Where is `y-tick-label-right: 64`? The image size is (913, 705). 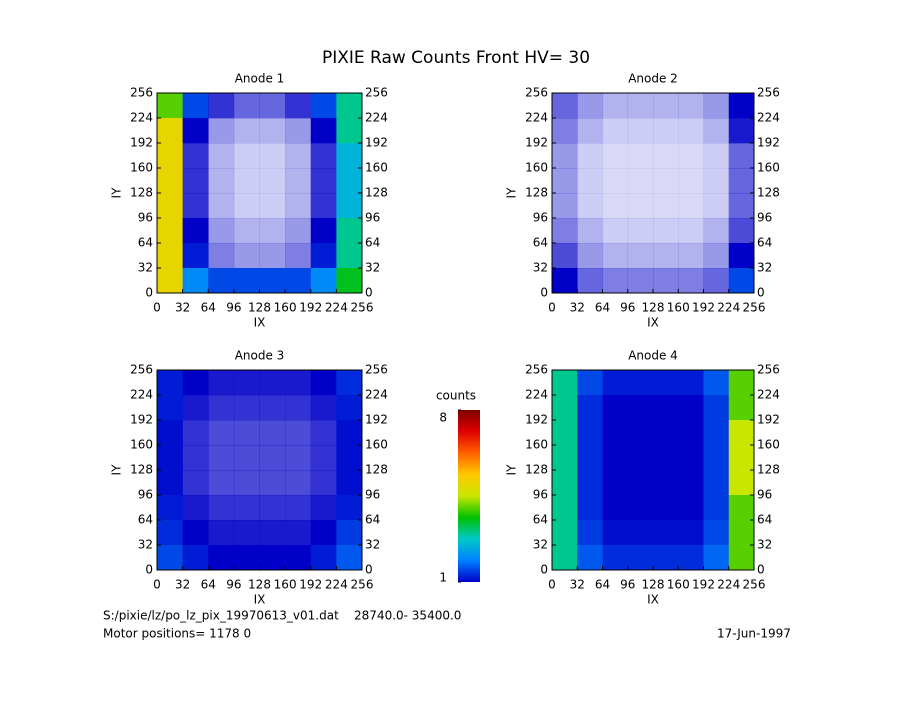 y-tick-label-right: 64 is located at coordinates (764, 243).